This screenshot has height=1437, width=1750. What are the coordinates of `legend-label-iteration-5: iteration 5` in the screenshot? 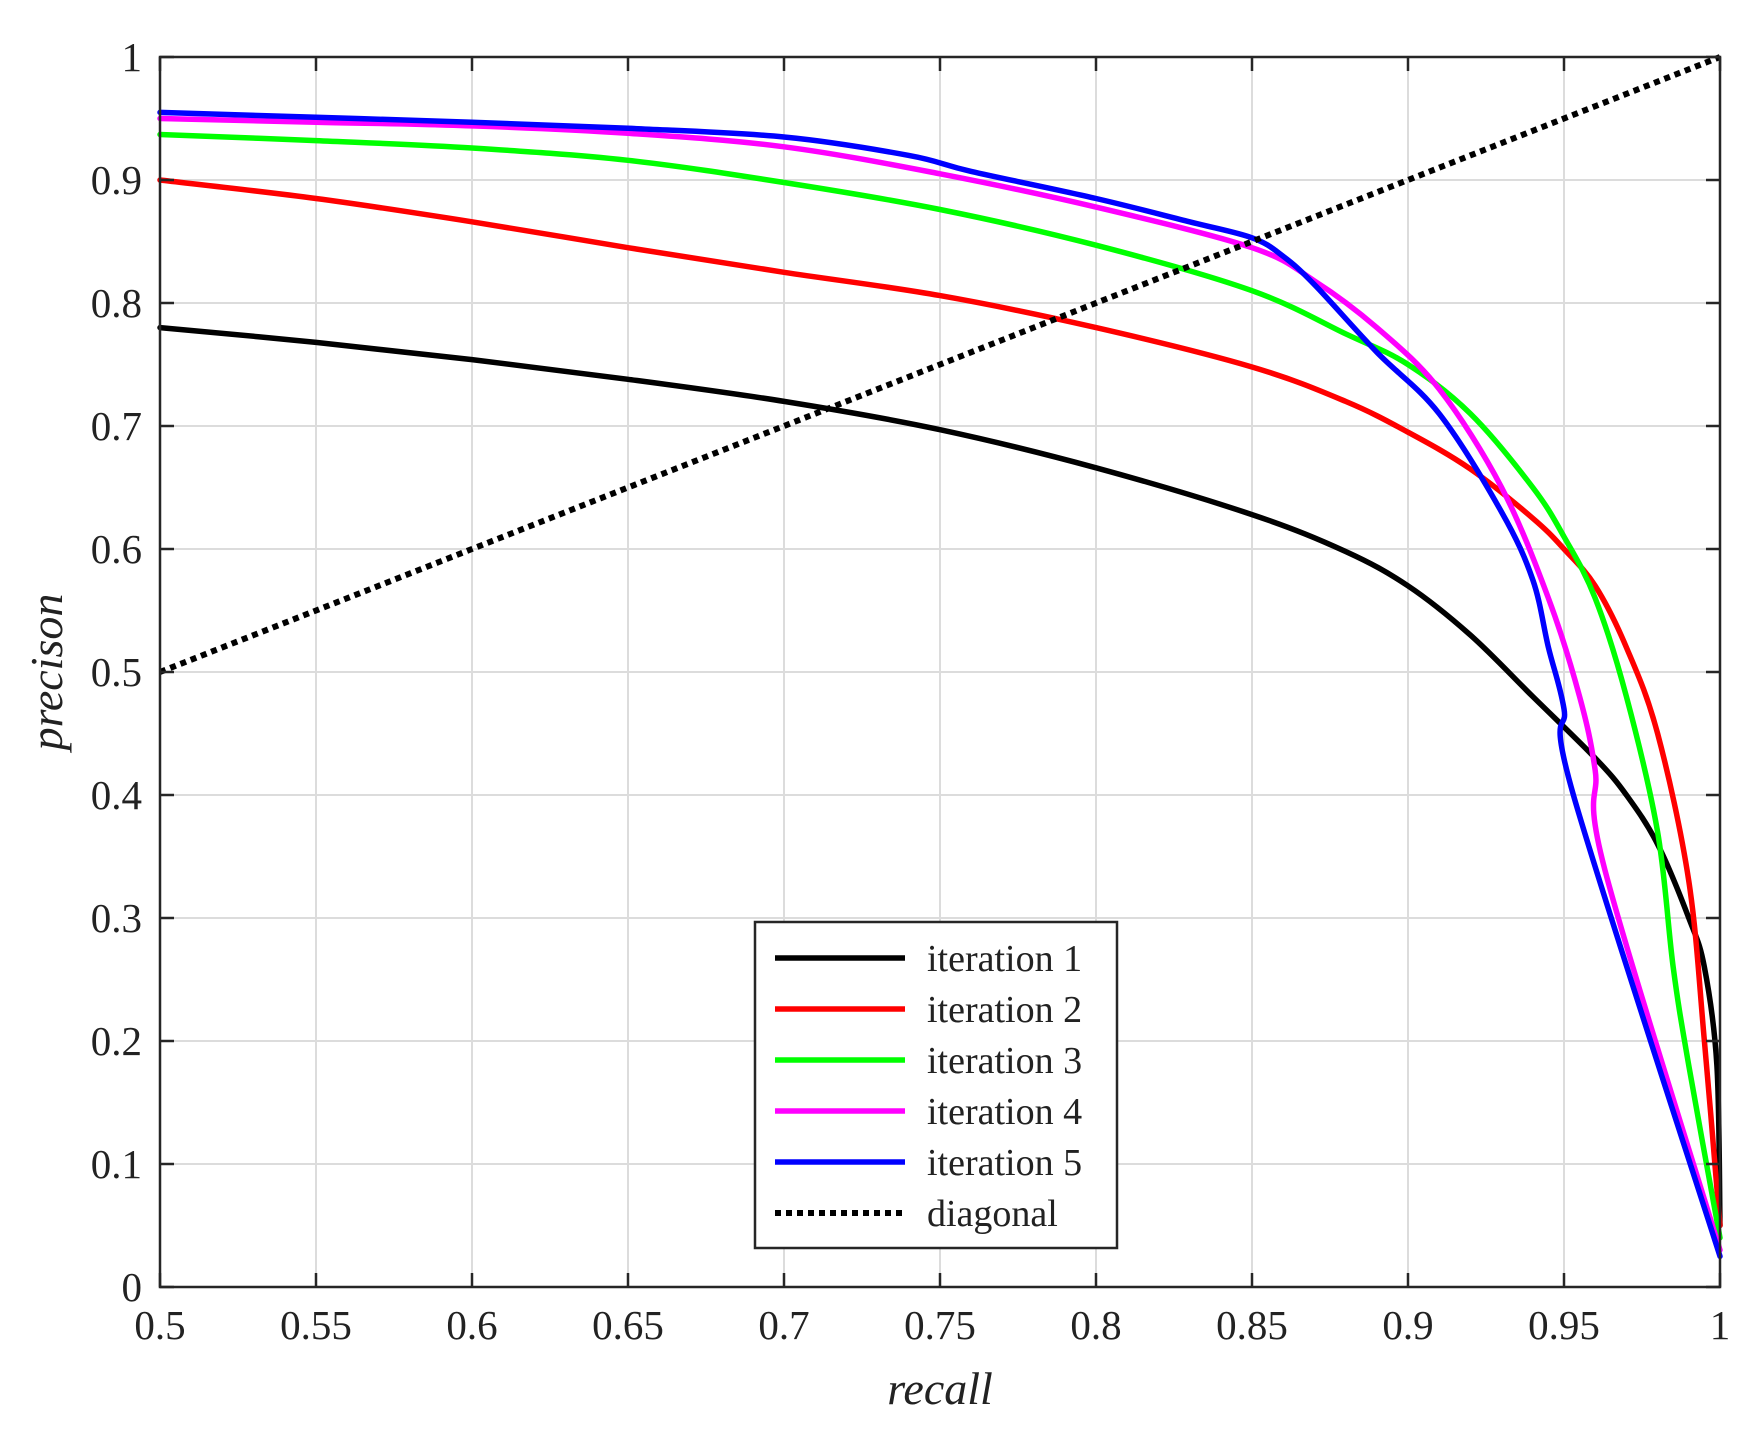 It's located at (1004, 1163).